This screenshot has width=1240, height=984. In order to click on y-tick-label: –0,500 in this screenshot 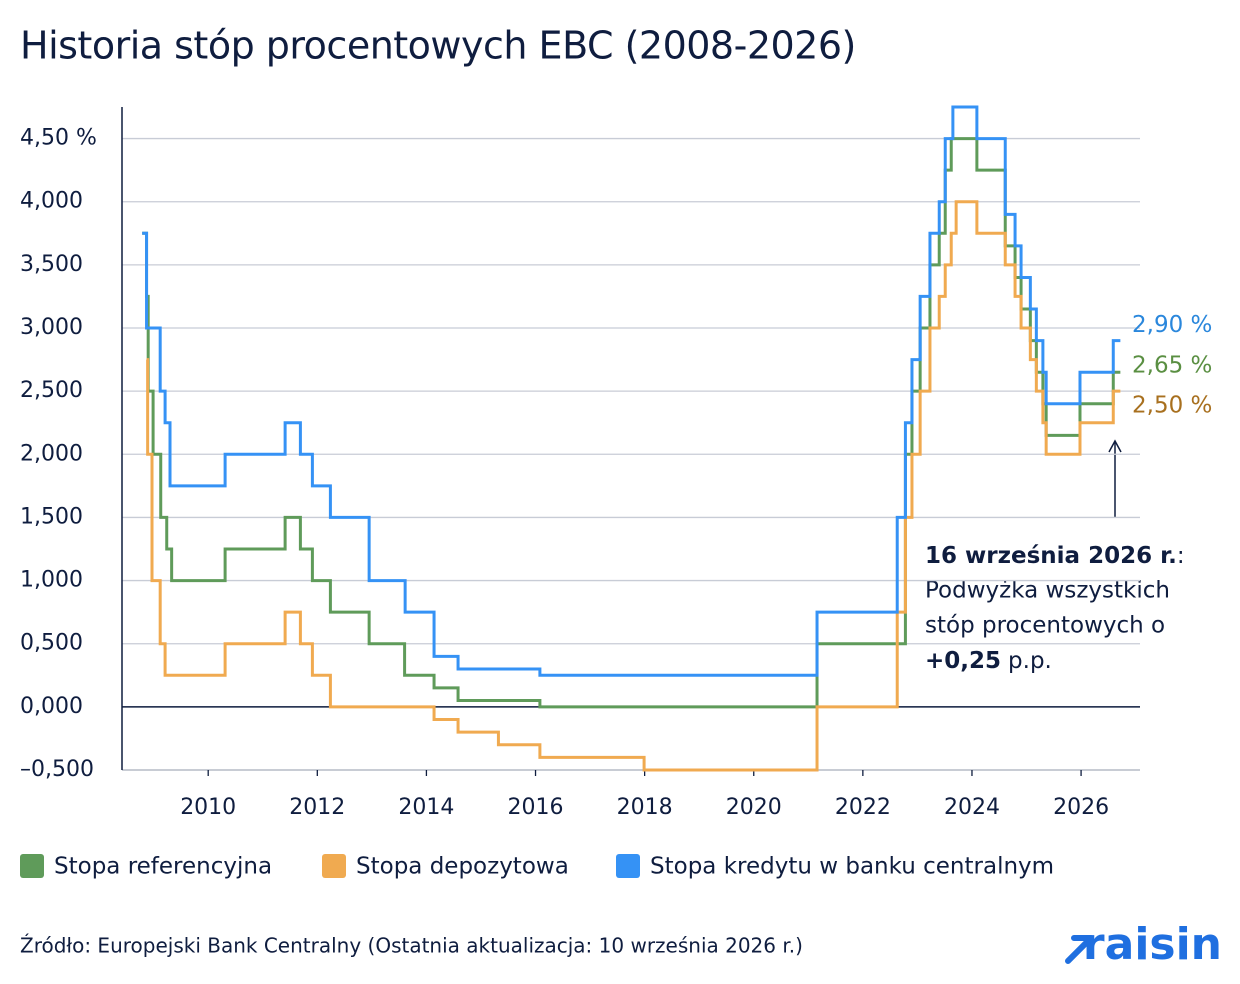, I will do `click(57, 769)`.